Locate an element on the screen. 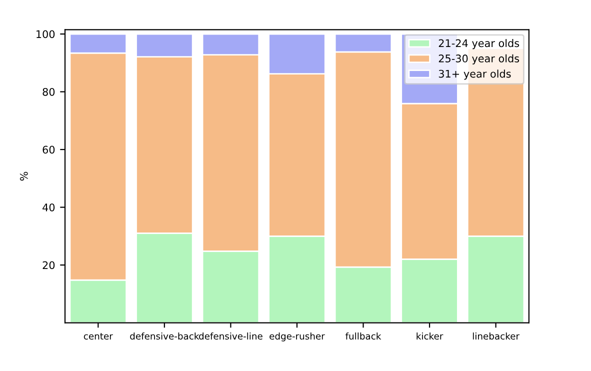  y-tick-label: 40 is located at coordinates (48, 207).